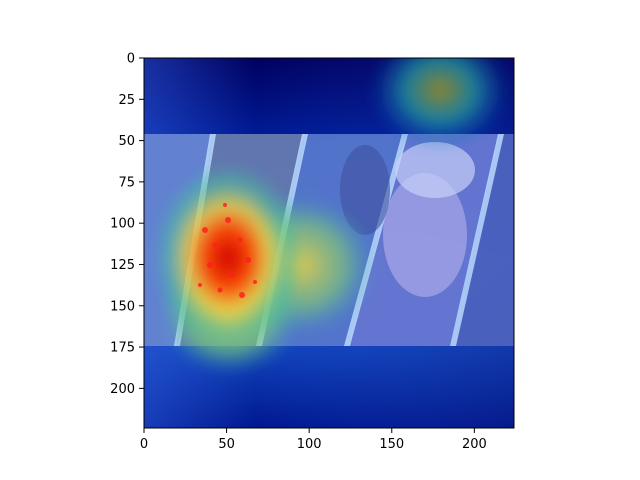  What do you see at coordinates (435, 170) in the screenshot?
I see `photo-hair-region` at bounding box center [435, 170].